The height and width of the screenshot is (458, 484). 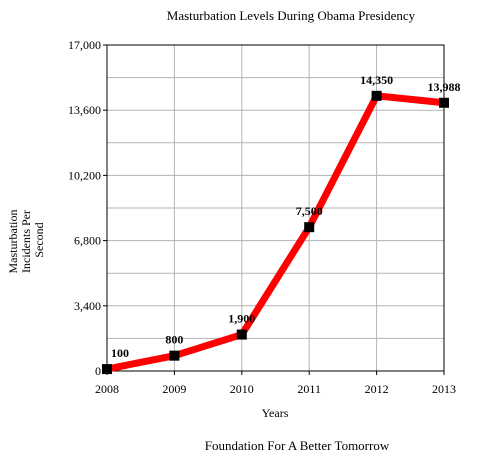 What do you see at coordinates (241, 319) in the screenshot?
I see `data-label: 1,900` at bounding box center [241, 319].